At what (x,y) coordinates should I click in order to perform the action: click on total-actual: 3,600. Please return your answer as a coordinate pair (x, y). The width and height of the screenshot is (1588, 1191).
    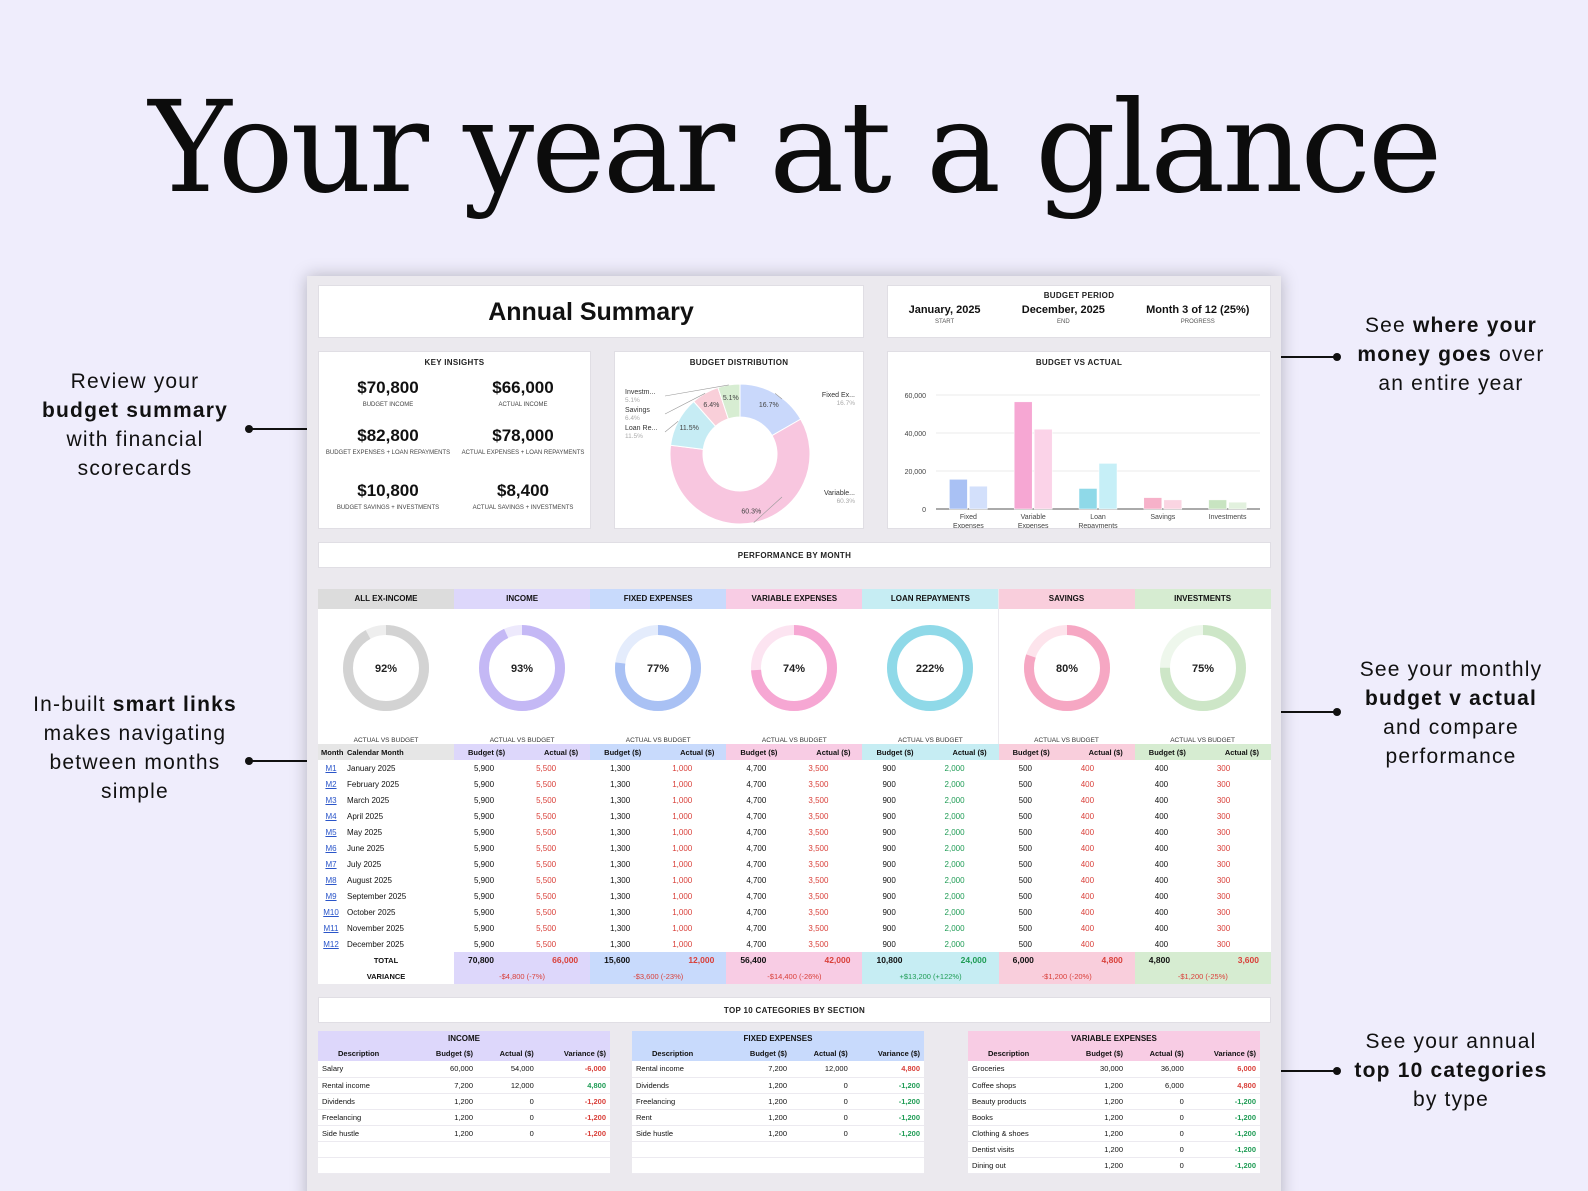
    Looking at the image, I should click on (1236, 960).